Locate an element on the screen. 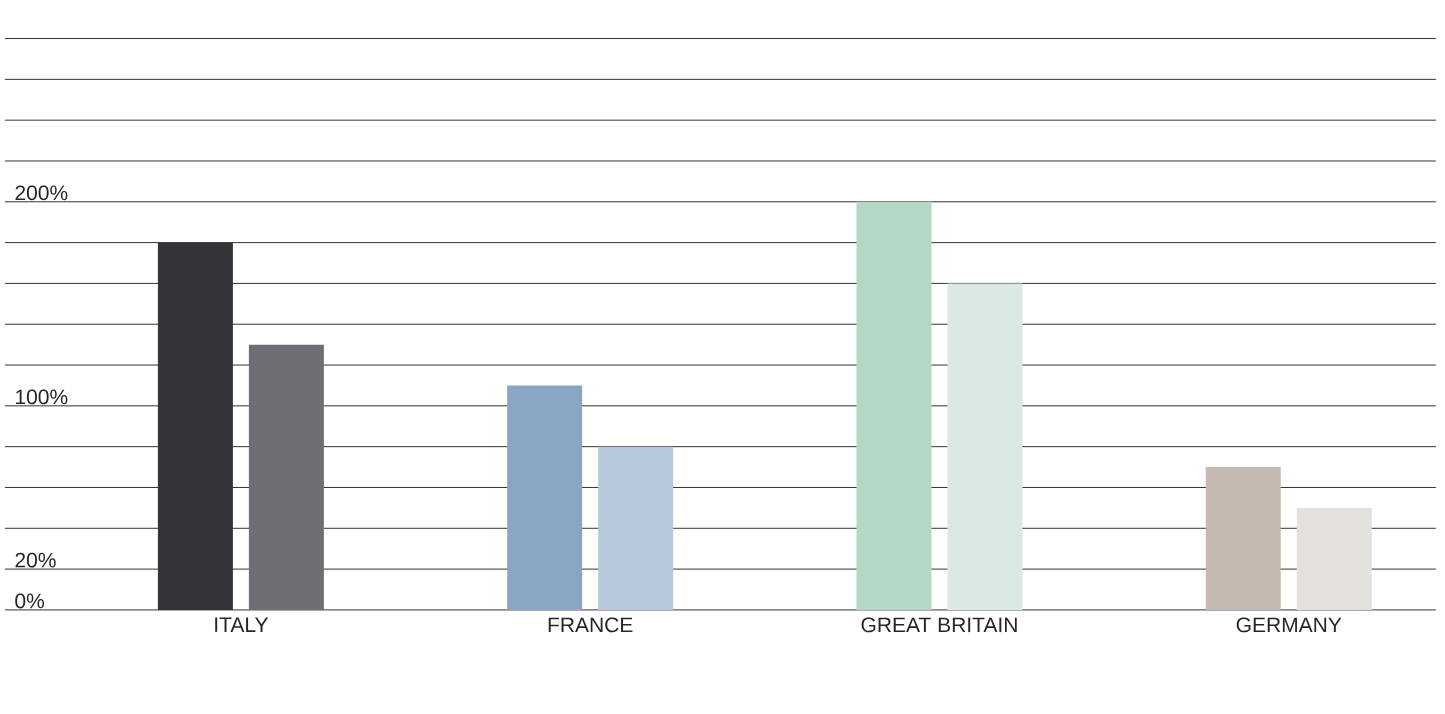 This screenshot has width=1445, height=714. y-tick-label: 0% is located at coordinates (30, 601).